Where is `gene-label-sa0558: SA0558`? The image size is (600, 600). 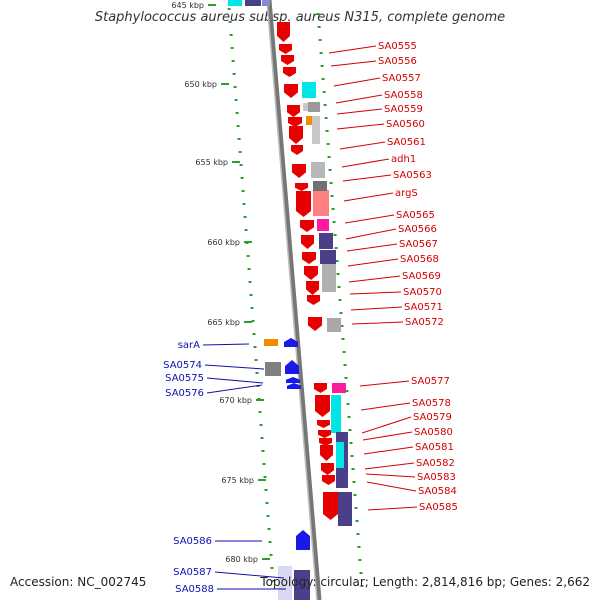
gene-label-sa0558: SA0558 is located at coordinates (403, 95).